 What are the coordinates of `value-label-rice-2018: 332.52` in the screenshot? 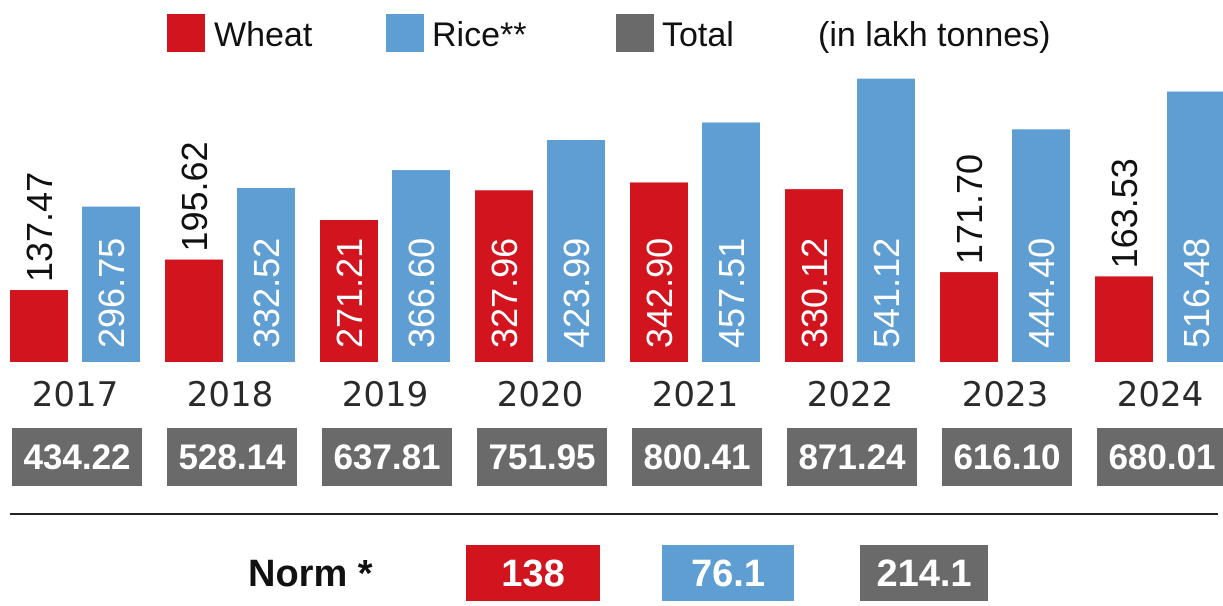 It's located at (266, 293).